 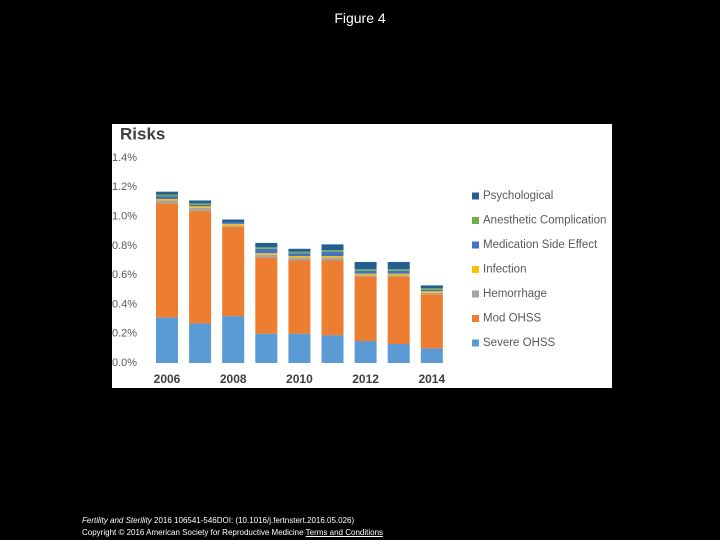 What do you see at coordinates (124, 363) in the screenshot?
I see `y-tick-label: 0.0%` at bounding box center [124, 363].